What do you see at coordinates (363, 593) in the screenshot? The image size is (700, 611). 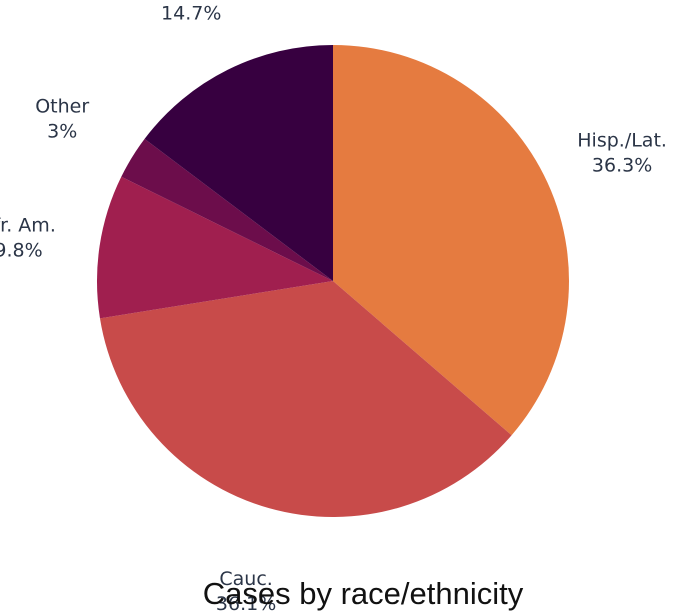 I see `chart-title: Cases by race/ethnicity` at bounding box center [363, 593].